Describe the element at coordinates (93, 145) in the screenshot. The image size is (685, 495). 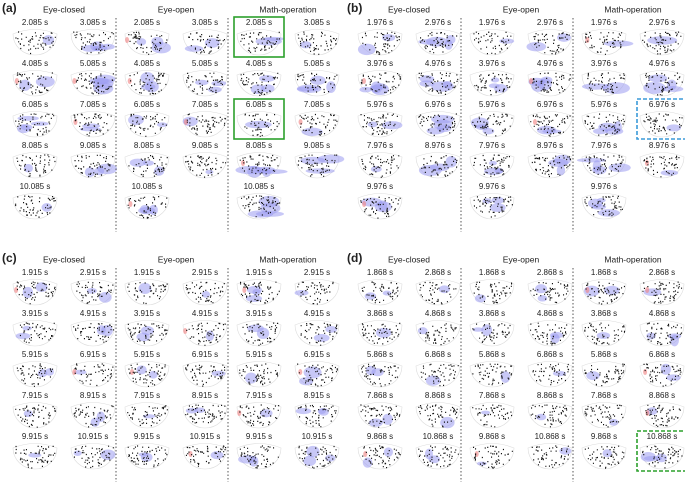
I see `time-label: 9.085 s` at that location.